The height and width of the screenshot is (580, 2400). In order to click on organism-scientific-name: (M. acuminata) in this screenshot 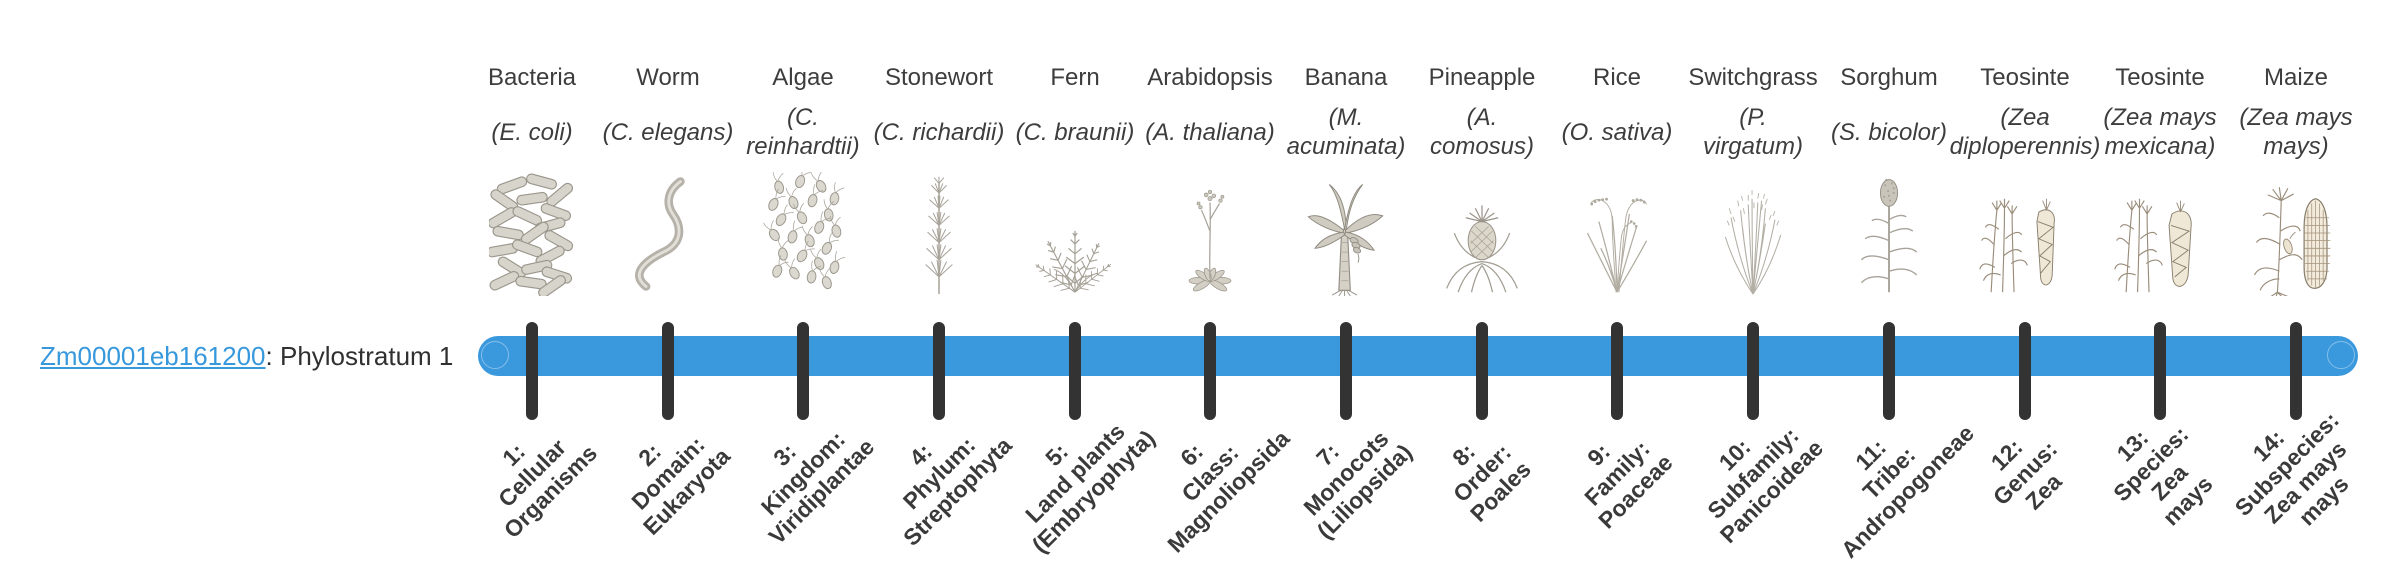, I will do `click(1346, 132)`.